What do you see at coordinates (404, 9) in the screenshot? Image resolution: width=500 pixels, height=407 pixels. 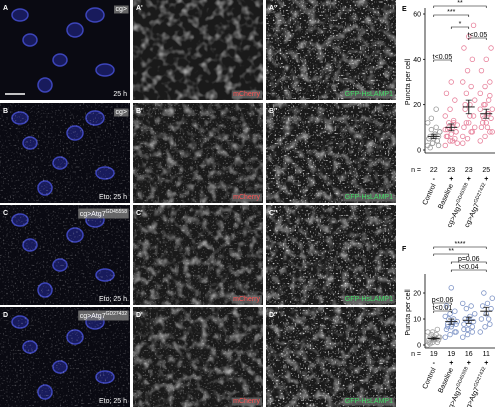 I see `panel-letter: E` at bounding box center [404, 9].